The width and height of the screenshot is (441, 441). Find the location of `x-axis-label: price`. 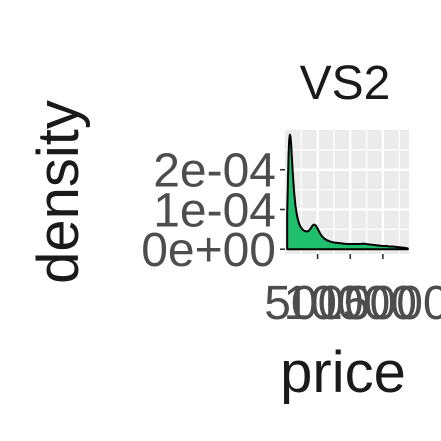

x-axis-label: price is located at coordinates (343, 372).